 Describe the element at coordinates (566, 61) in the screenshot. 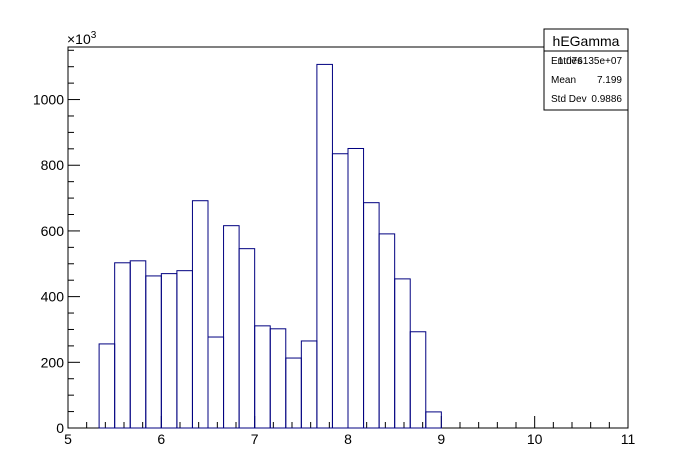

I see `stats-label: Entries` at that location.